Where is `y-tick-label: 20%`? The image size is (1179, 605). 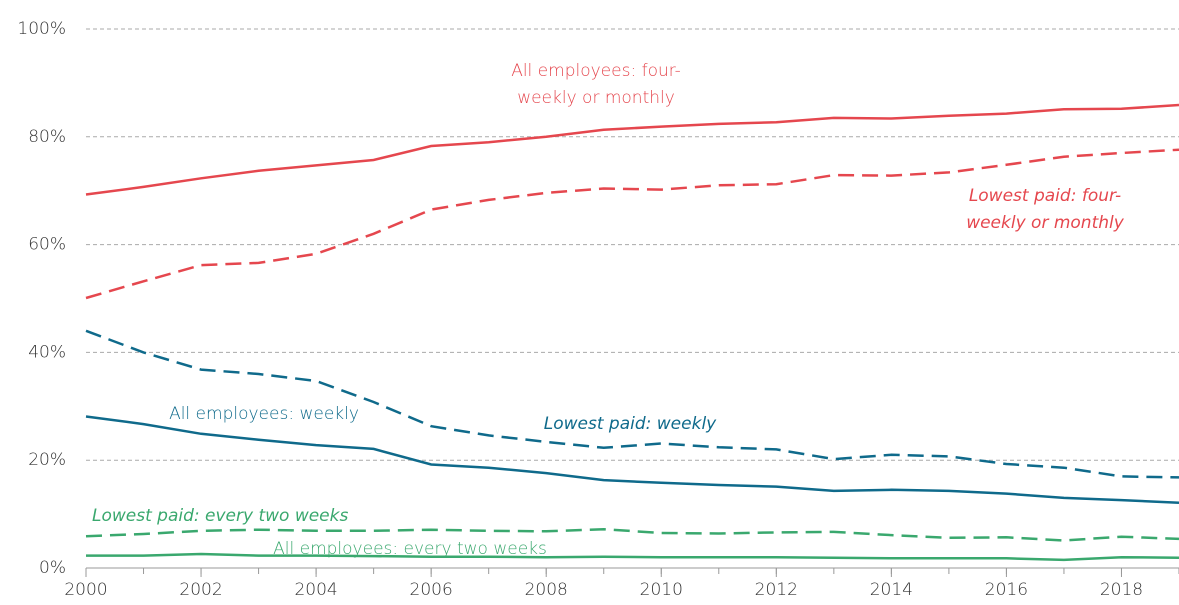 y-tick-label: 20% is located at coordinates (47, 460).